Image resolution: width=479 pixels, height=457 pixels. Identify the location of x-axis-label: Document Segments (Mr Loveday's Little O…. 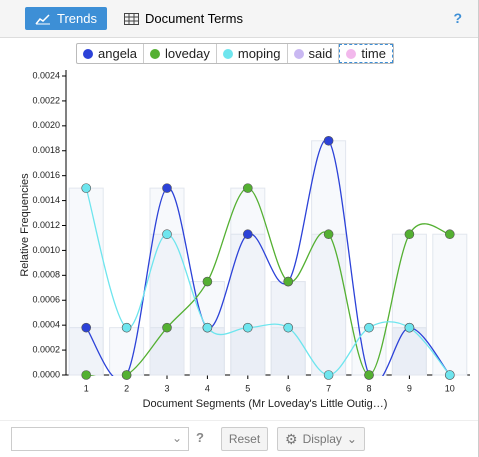
(265, 404).